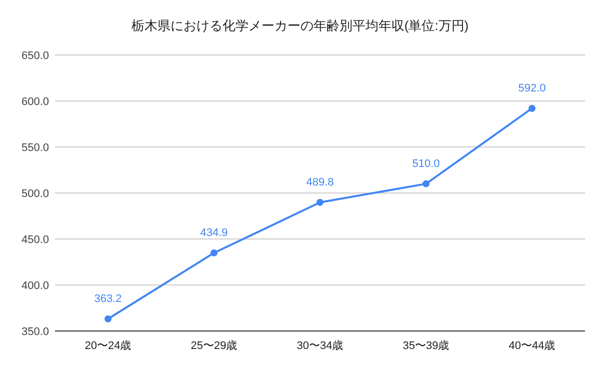 The height and width of the screenshot is (371, 600). I want to click on y-tick-label: 450.0, so click(35, 240).